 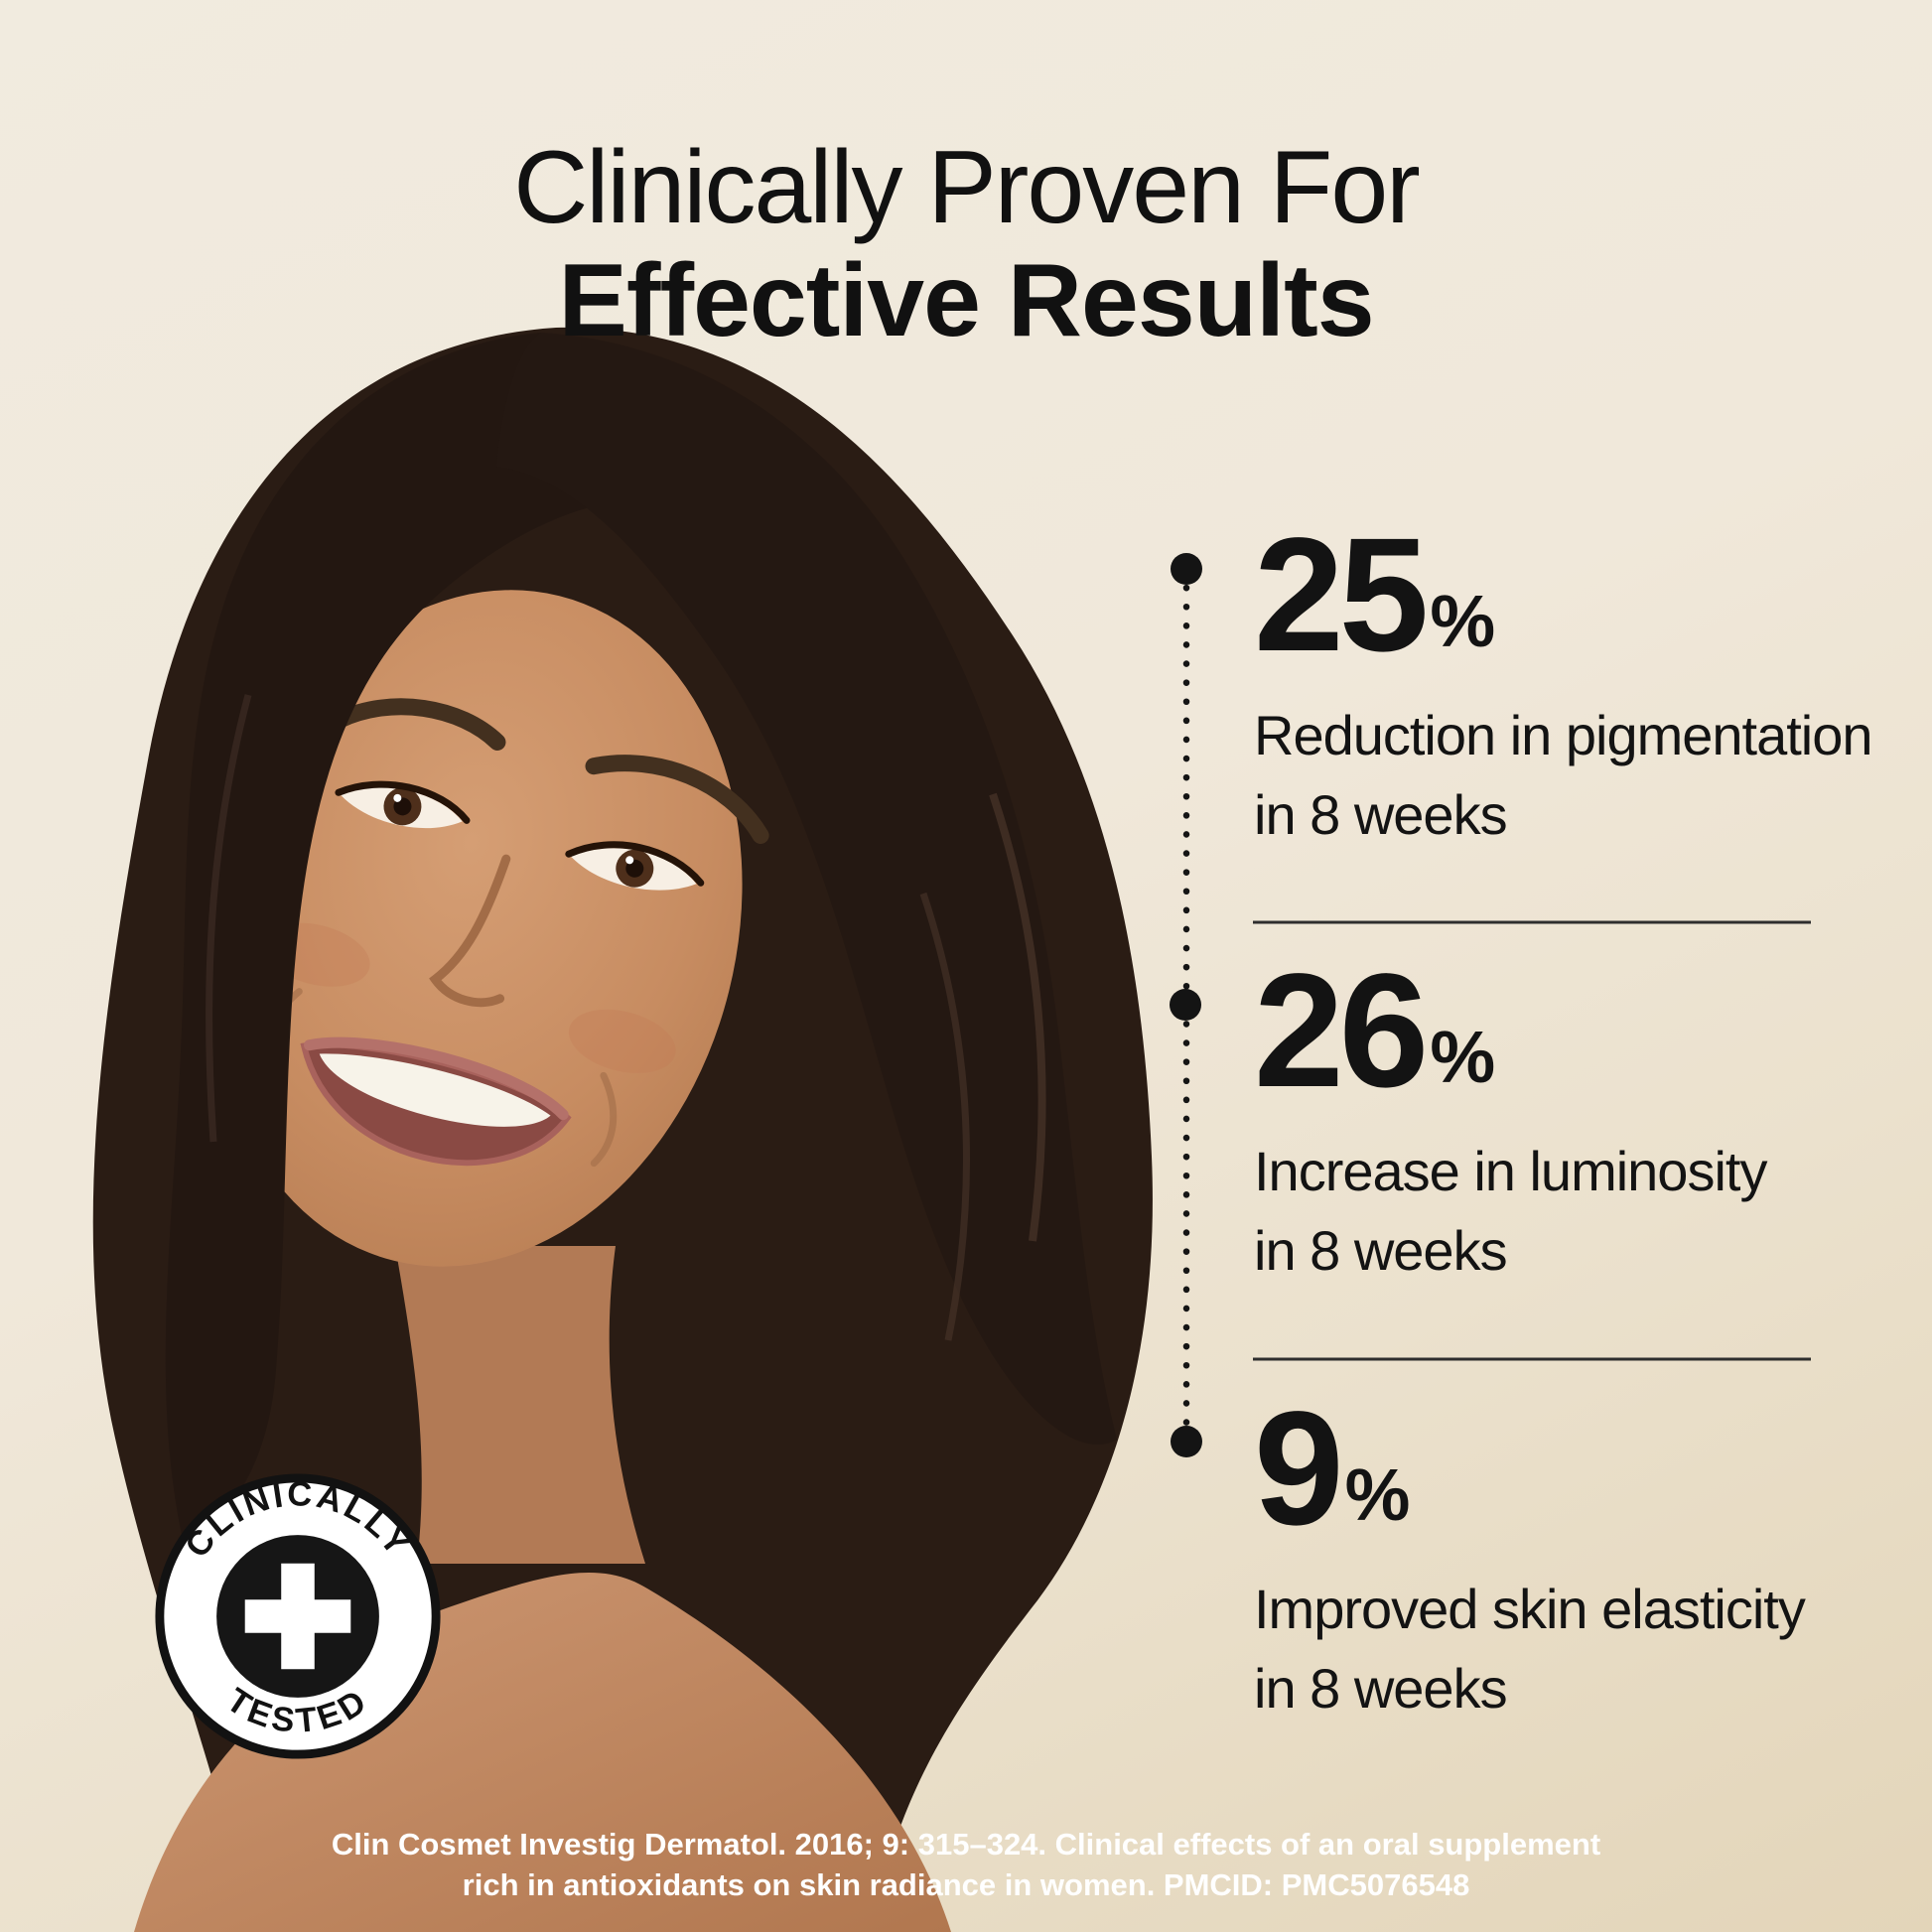 What do you see at coordinates (1581, 1650) in the screenshot?
I see `stat-description: Improved skin elasticity in 8 weeks` at bounding box center [1581, 1650].